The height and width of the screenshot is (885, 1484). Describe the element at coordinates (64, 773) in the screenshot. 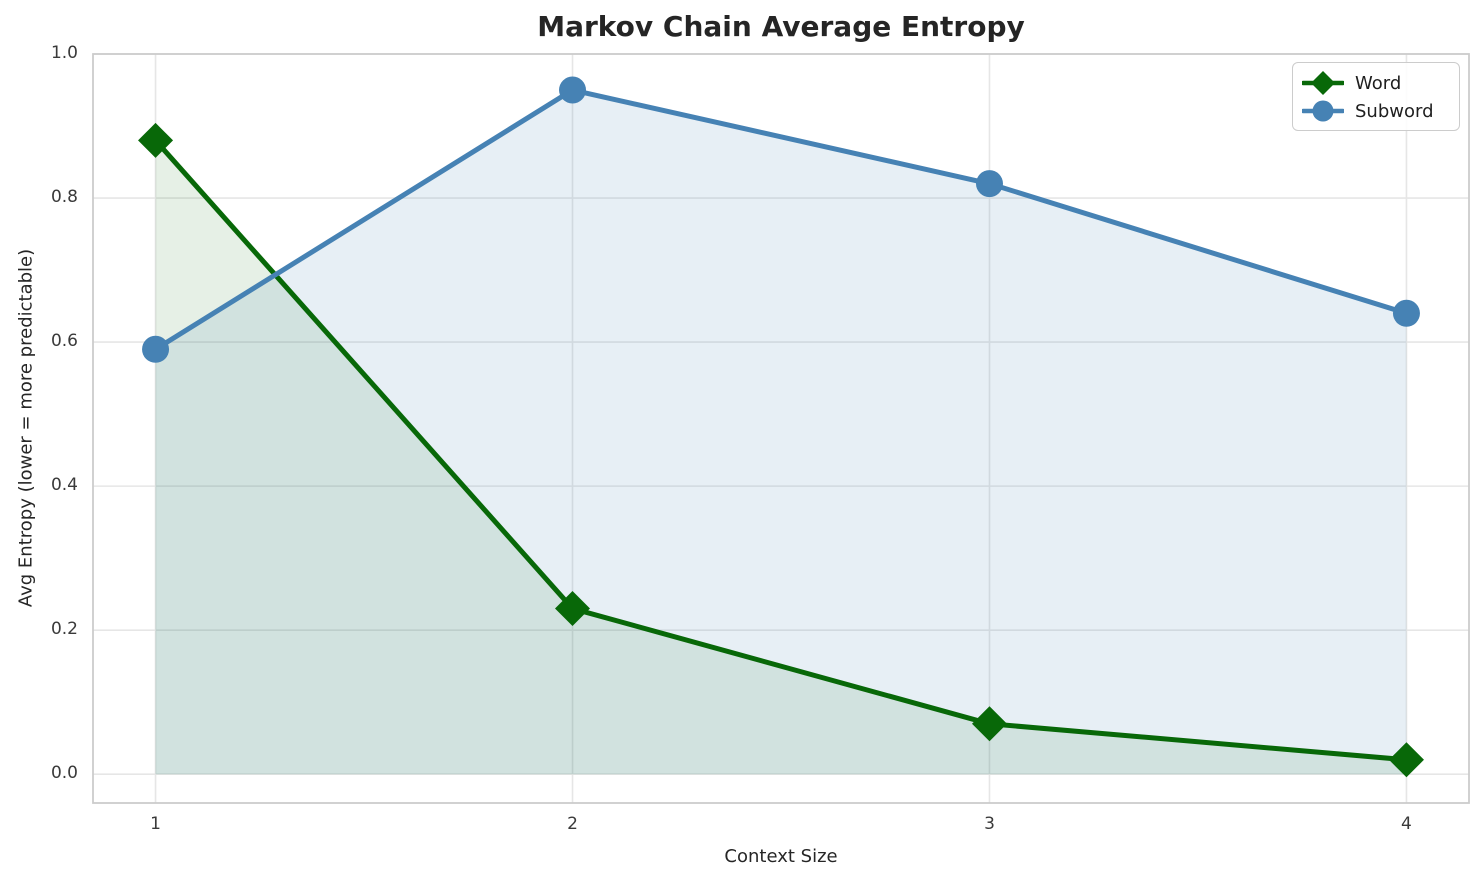

I see `y-tick-label: 0.0` at that location.